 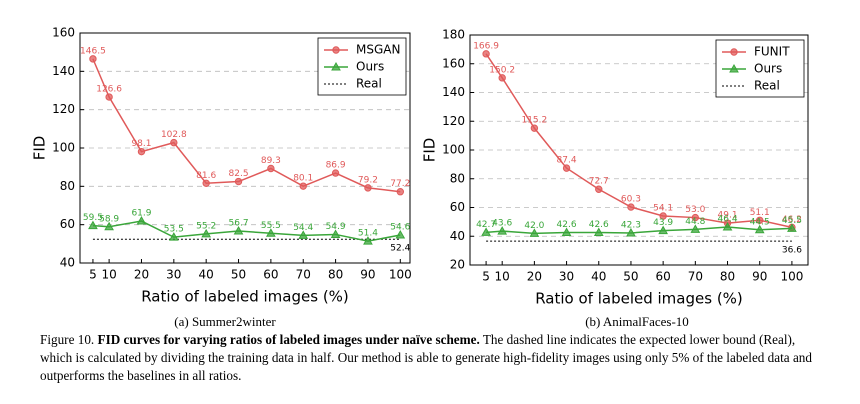 What do you see at coordinates (93, 51) in the screenshot?
I see `data-label: 146.5` at bounding box center [93, 51].